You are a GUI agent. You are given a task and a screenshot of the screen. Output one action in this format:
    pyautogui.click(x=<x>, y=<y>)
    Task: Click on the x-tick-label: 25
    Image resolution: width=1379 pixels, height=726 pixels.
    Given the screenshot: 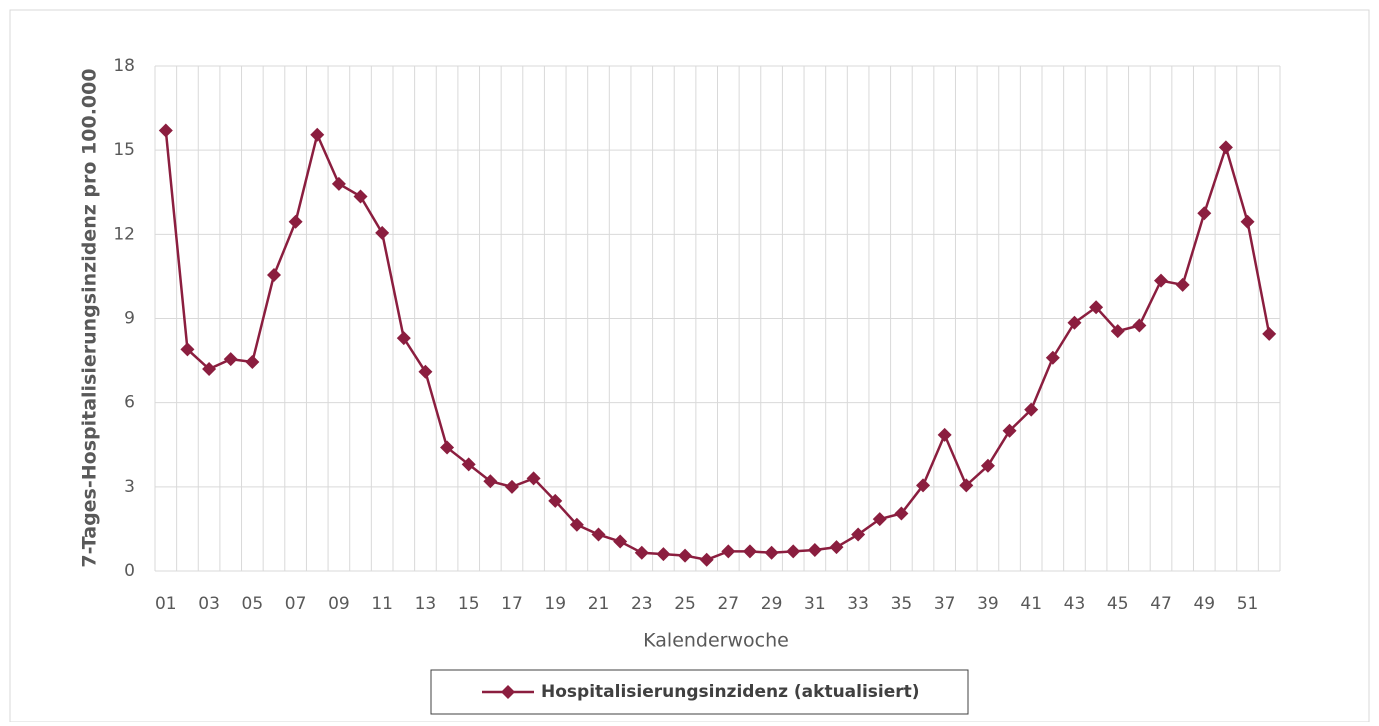 What is the action you would take?
    pyautogui.click(x=685, y=604)
    